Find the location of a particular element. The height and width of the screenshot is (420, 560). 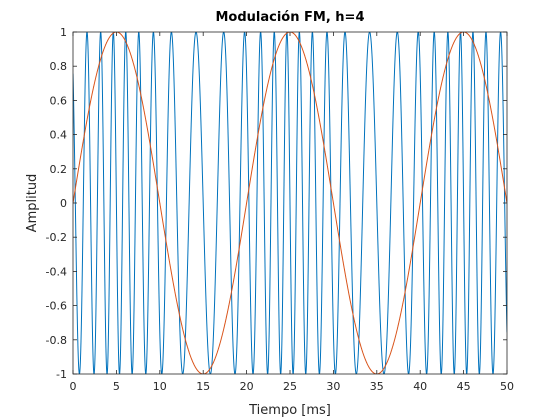

chart-title: Modulación FM, h=4 is located at coordinates (289, 17).